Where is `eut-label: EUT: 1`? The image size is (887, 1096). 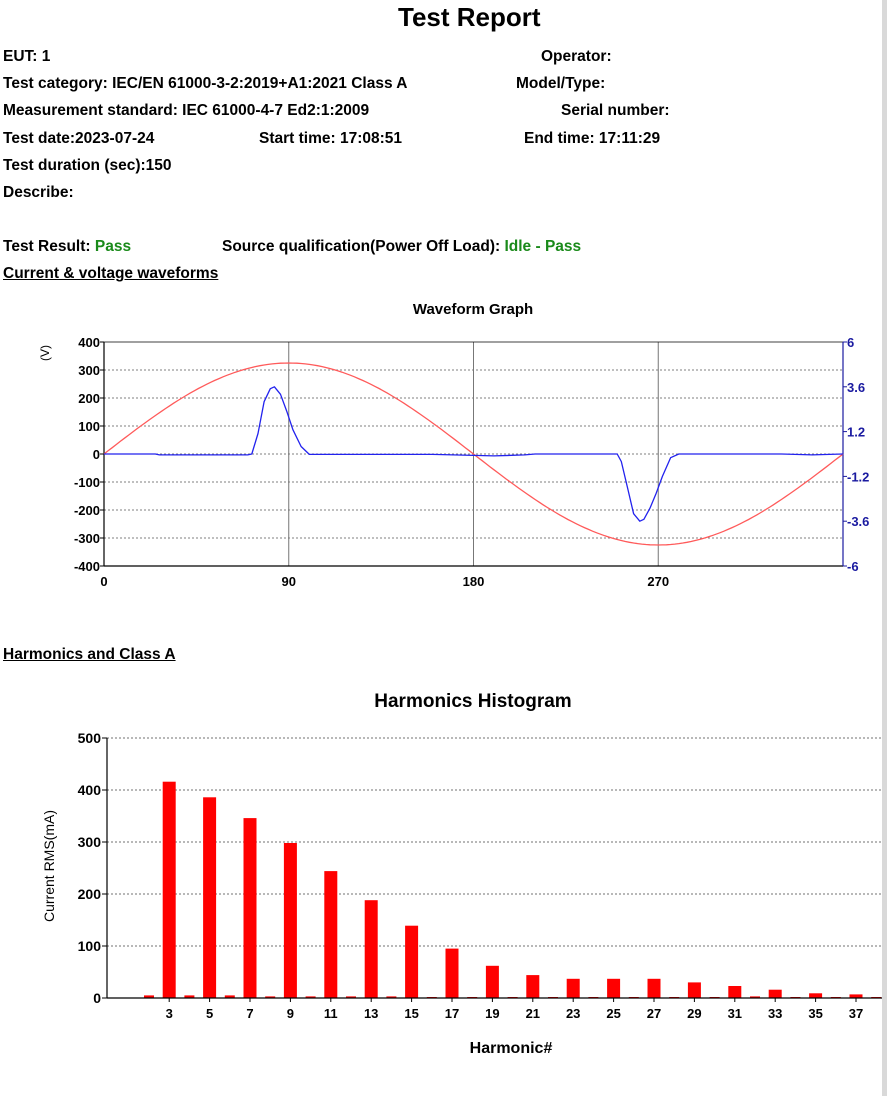
eut-label: EUT: 1 is located at coordinates (27, 56).